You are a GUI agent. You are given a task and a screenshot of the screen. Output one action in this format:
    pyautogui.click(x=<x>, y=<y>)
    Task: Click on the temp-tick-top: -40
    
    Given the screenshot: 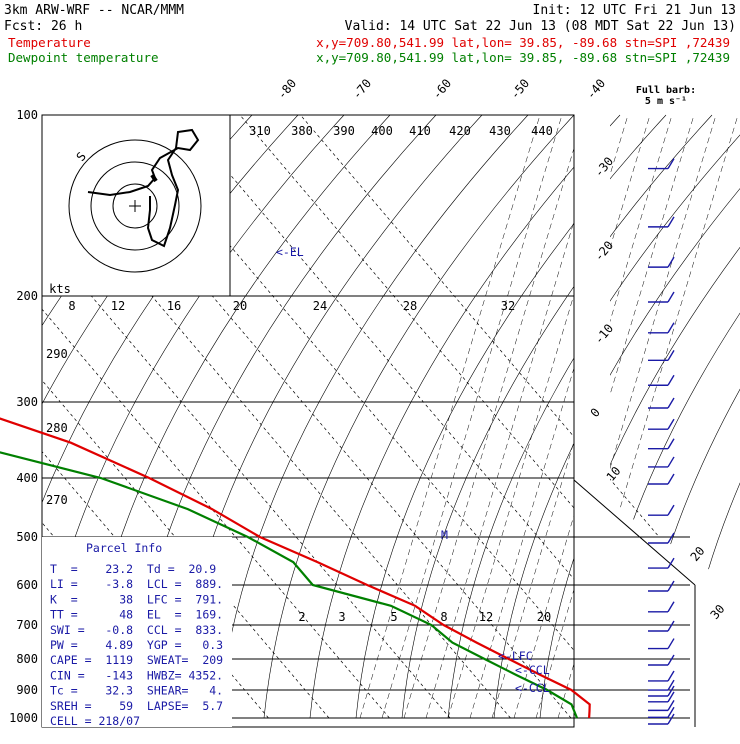 What is the action you would take?
    pyautogui.click(x=596, y=89)
    